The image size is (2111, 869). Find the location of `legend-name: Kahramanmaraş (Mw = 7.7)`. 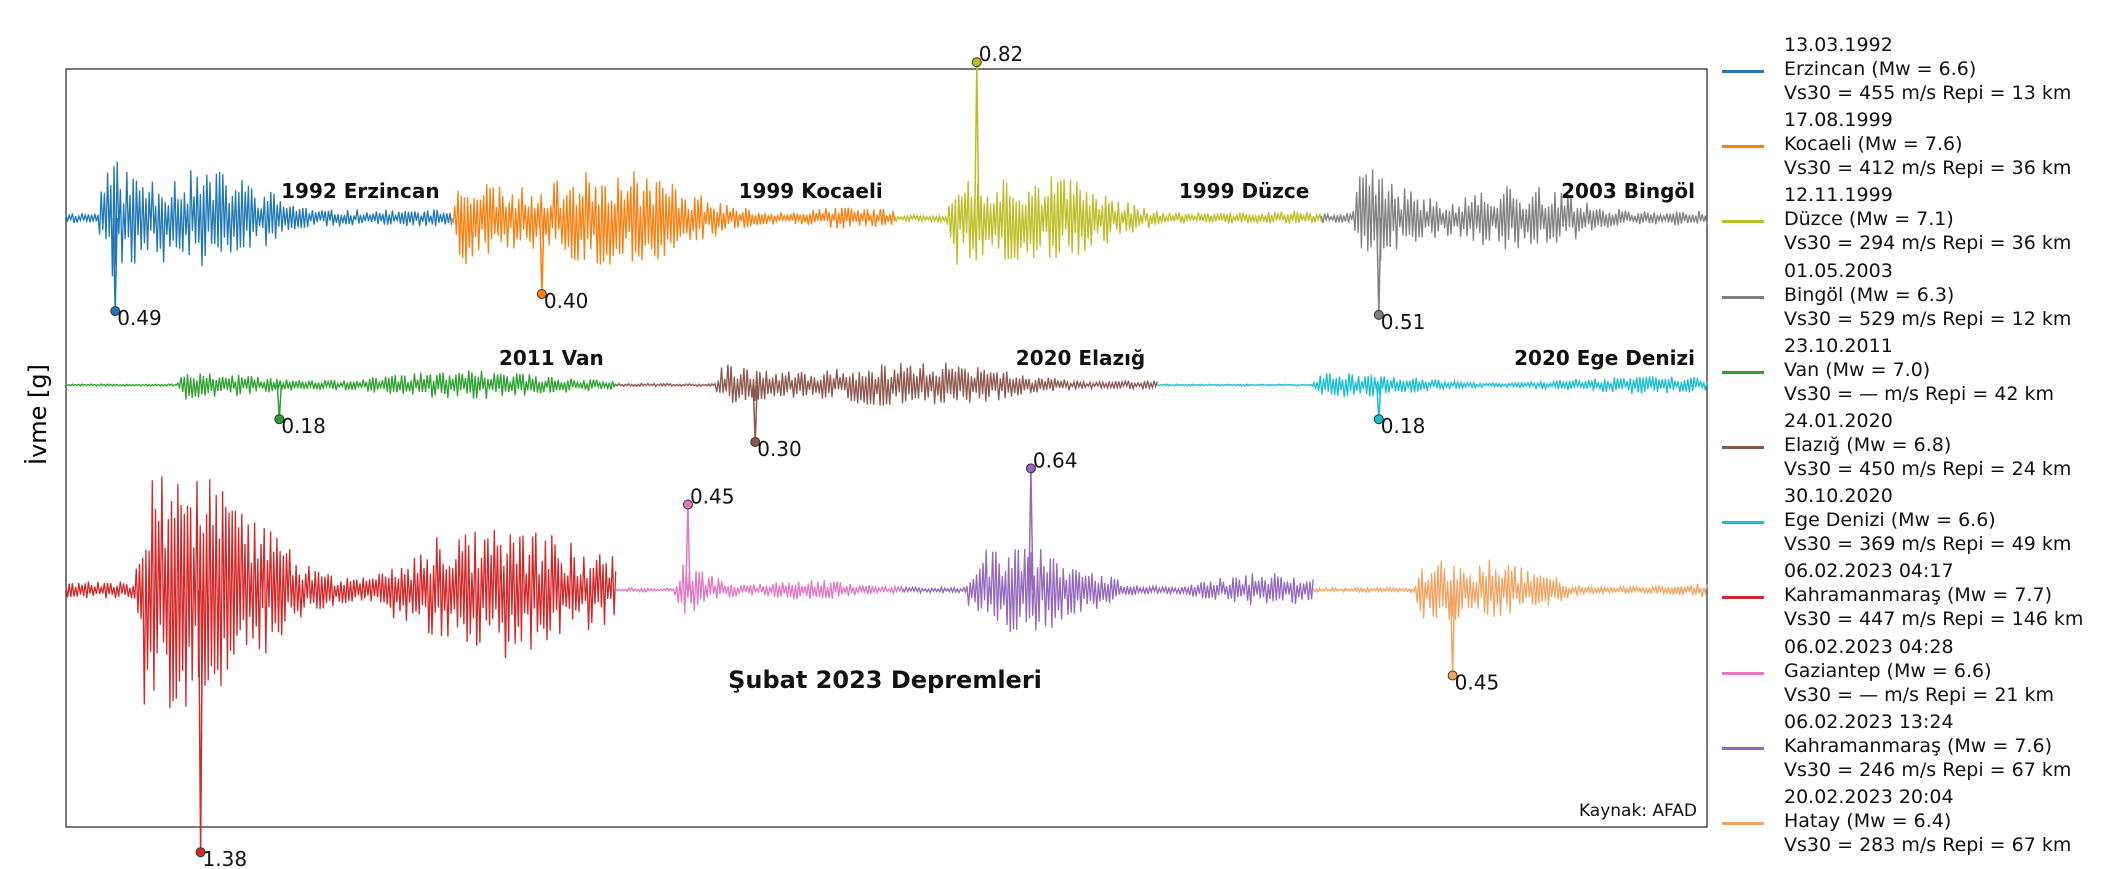

legend-name: Kahramanmaraş (Mw = 7.7) is located at coordinates (1918, 595).